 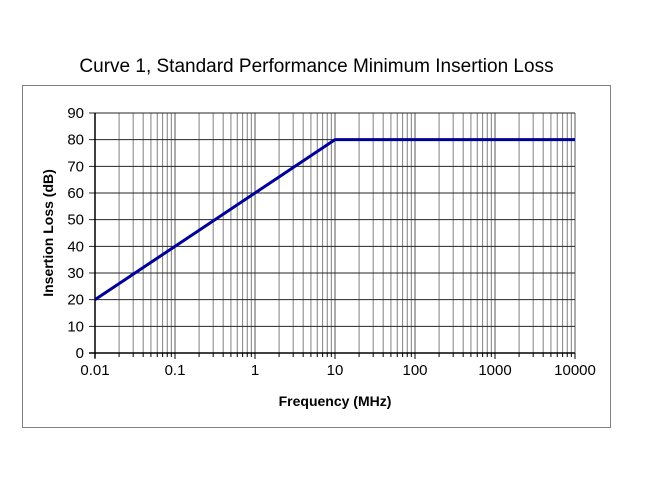 What do you see at coordinates (335, 370) in the screenshot?
I see `x-tick-label: 10` at bounding box center [335, 370].